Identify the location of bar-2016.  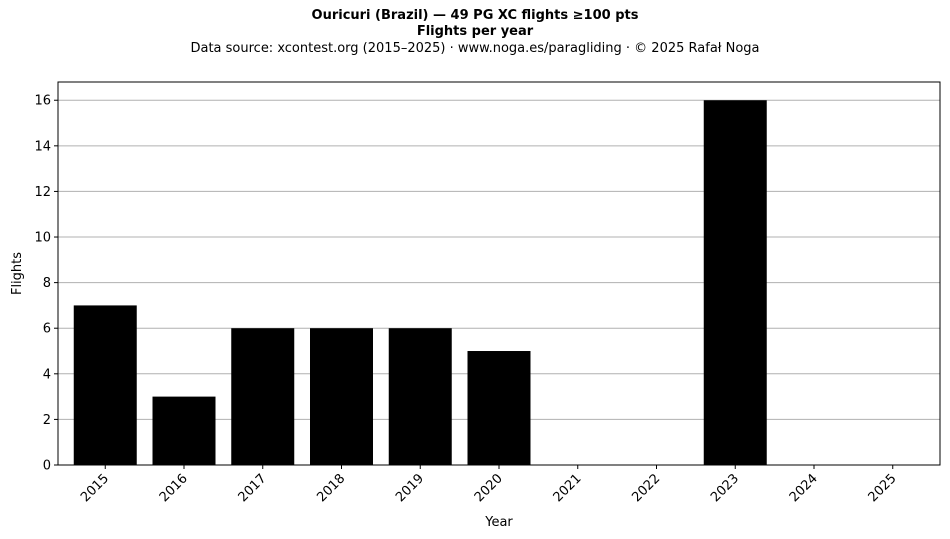
(184, 430).